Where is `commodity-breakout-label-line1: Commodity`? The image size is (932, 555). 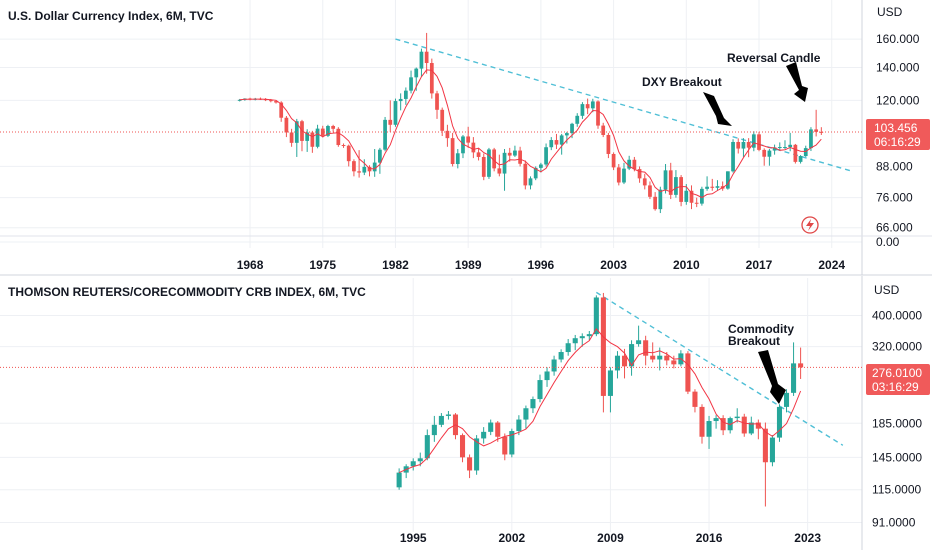
commodity-breakout-label-line1: Commodity is located at coordinates (761, 329).